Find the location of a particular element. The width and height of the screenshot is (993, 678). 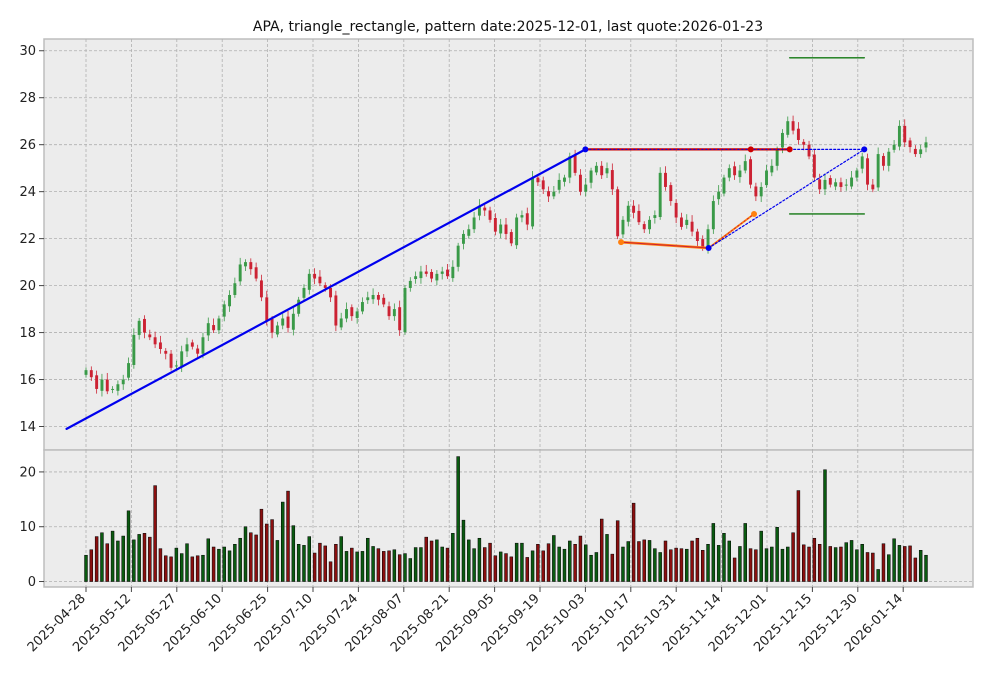

y-tick-label: 14 is located at coordinates (27, 427).